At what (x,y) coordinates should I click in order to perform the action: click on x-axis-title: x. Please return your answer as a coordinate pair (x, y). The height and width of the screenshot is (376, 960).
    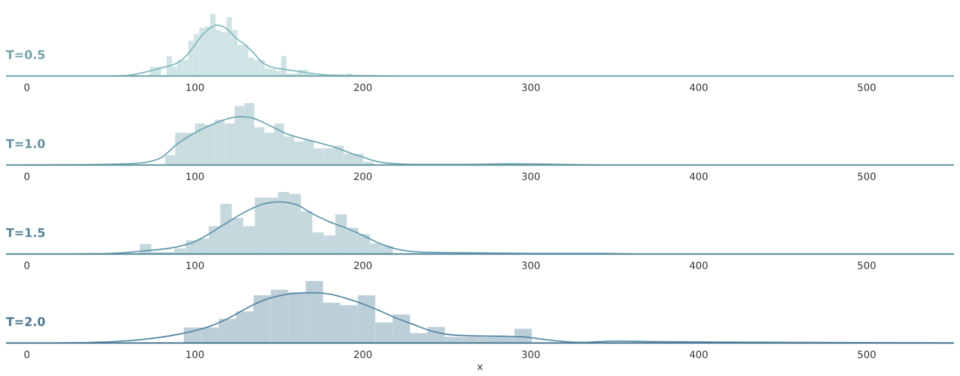
    Looking at the image, I should click on (480, 367).